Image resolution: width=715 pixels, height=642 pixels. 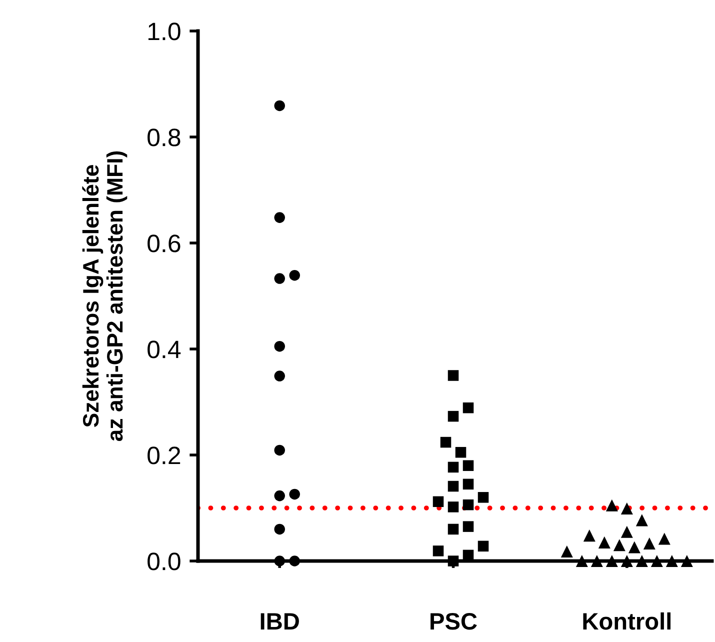 What do you see at coordinates (164, 561) in the screenshot?
I see `y-tick-label: 0.0` at bounding box center [164, 561].